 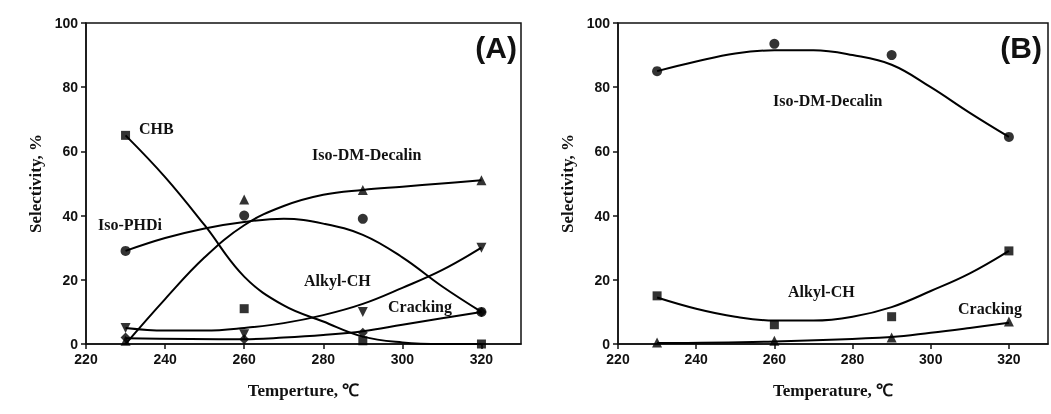 What do you see at coordinates (833, 390) in the screenshot?
I see `x-axis-title: Temperature, ℃` at bounding box center [833, 390].